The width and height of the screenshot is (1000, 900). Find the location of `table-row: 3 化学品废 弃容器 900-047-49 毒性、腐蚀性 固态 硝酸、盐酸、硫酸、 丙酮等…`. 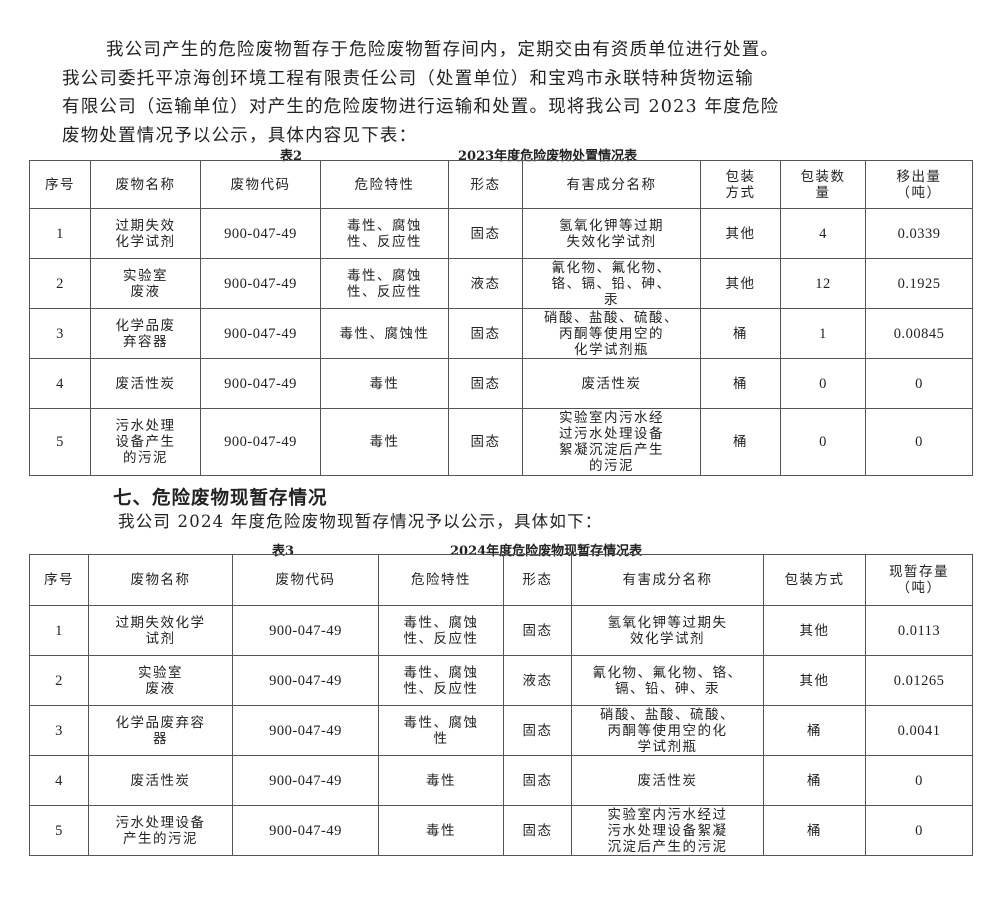

table-row: 3 化学品废 弃容器 900-047-49 毒性、腐蚀性 固态 硝酸、盐酸、硫酸、 丙酮等… is located at coordinates (501, 333).